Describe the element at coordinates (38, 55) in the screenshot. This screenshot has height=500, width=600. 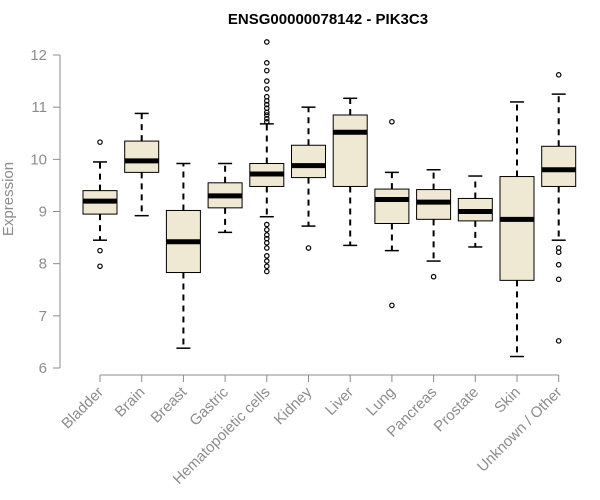
I see `y-tick-label: 12` at that location.